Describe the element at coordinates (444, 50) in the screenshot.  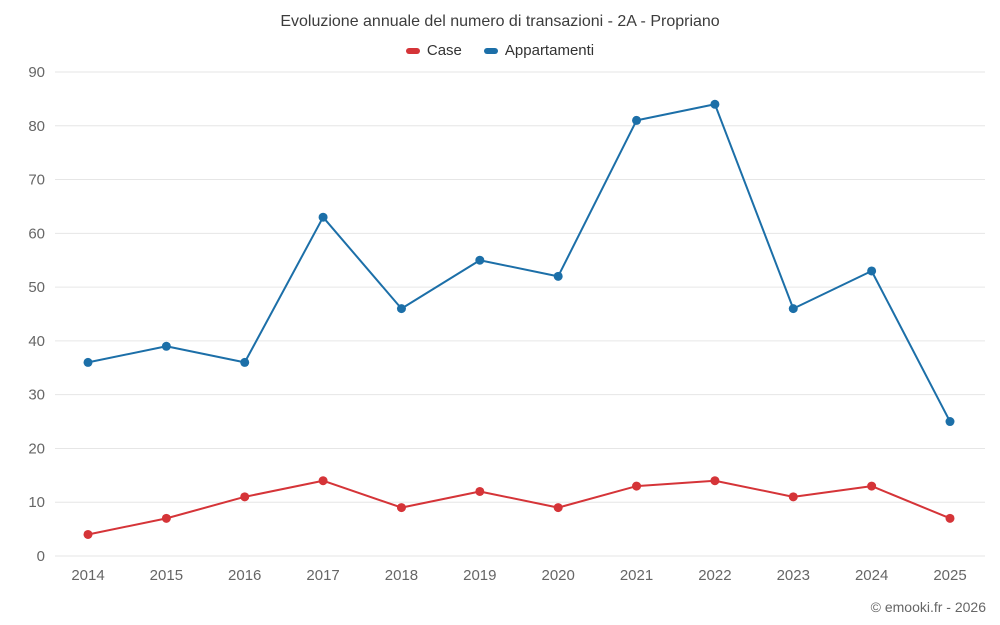
I see `legend-label-case: Case` at that location.